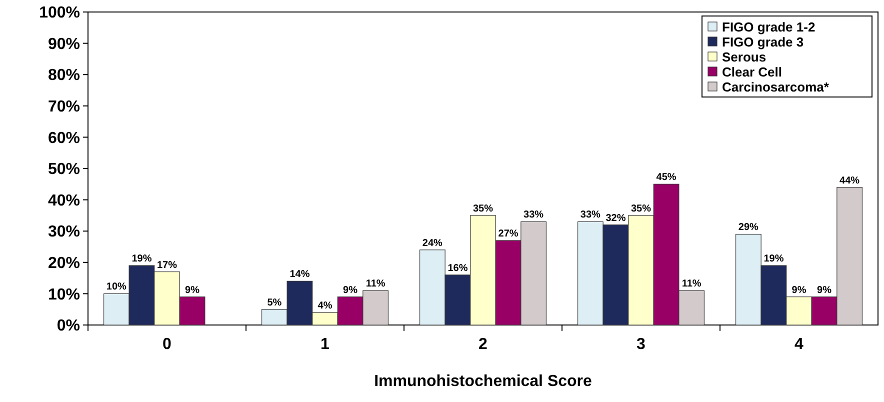 The image size is (884, 402). I want to click on x-axis-title: Immunohistochemical Score, so click(483, 381).